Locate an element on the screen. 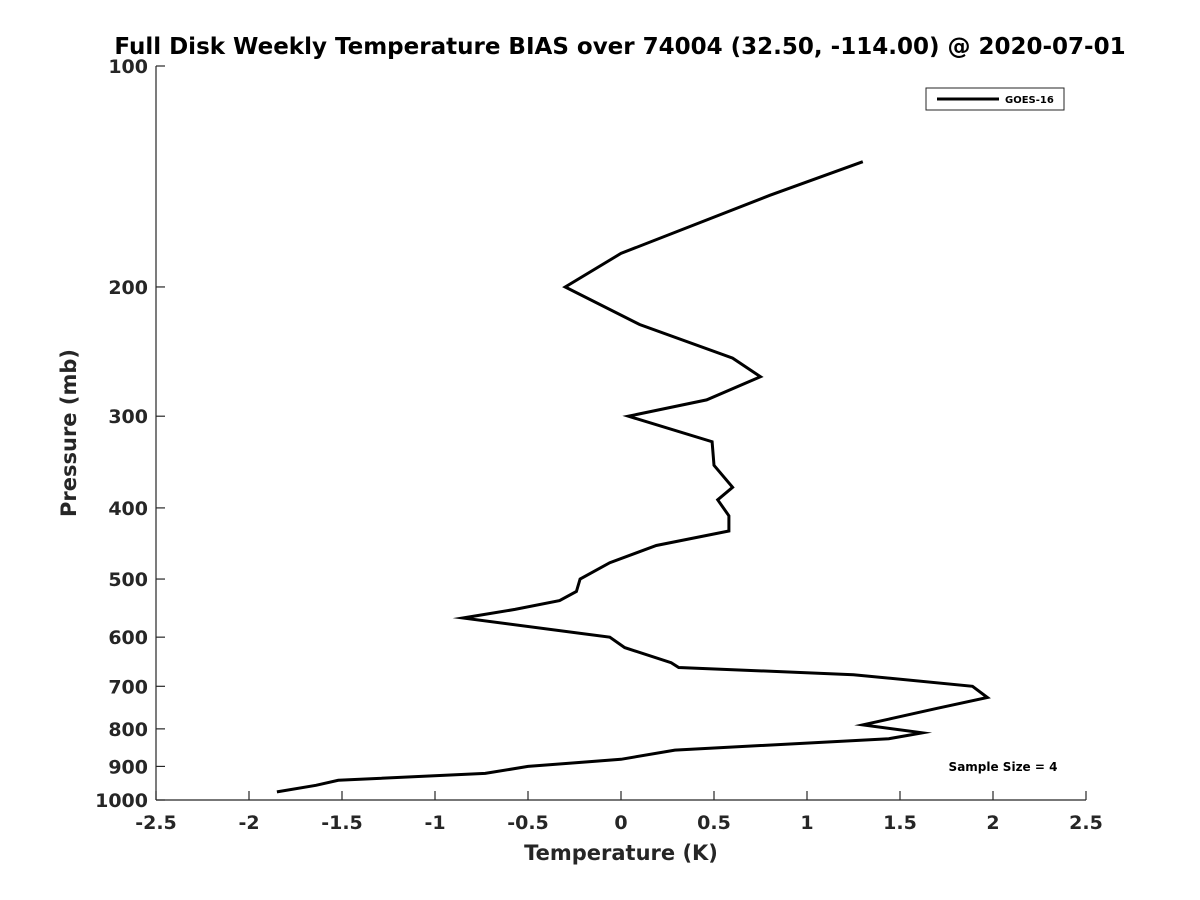  x-tick-label: 2.5 is located at coordinates (1086, 823).